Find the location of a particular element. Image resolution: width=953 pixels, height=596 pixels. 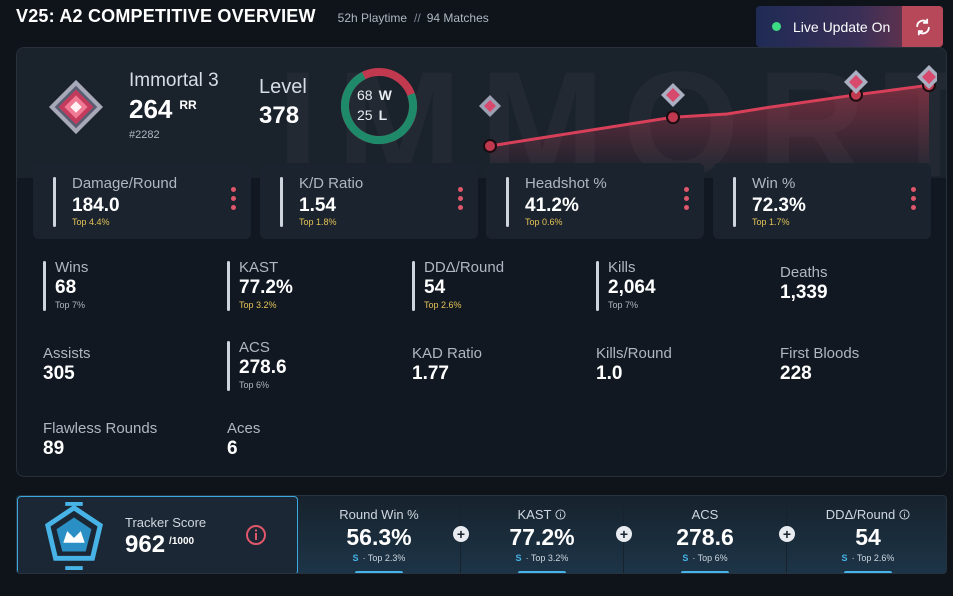

stat-percentile: Top 1.7% is located at coordinates (771, 222).